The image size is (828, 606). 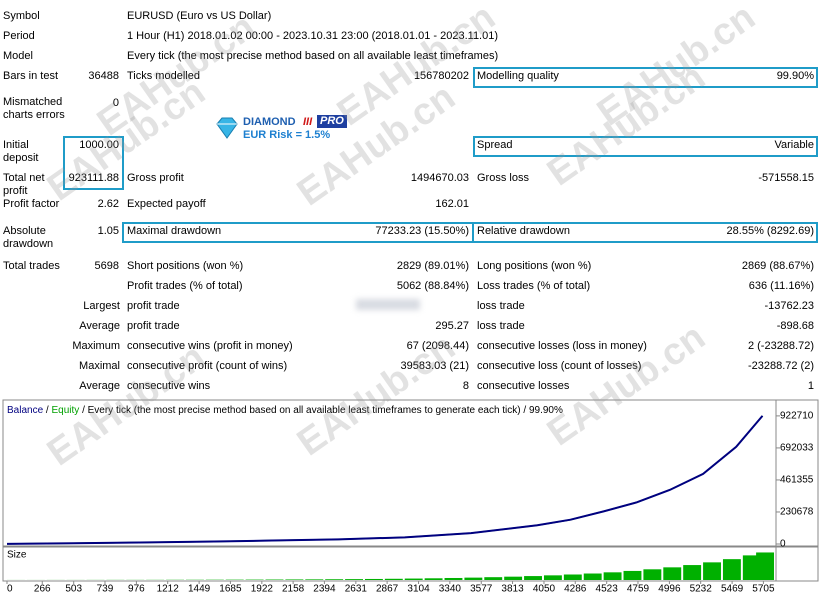 I want to click on field-value: 2 (-23288.72), so click(x=780, y=346).